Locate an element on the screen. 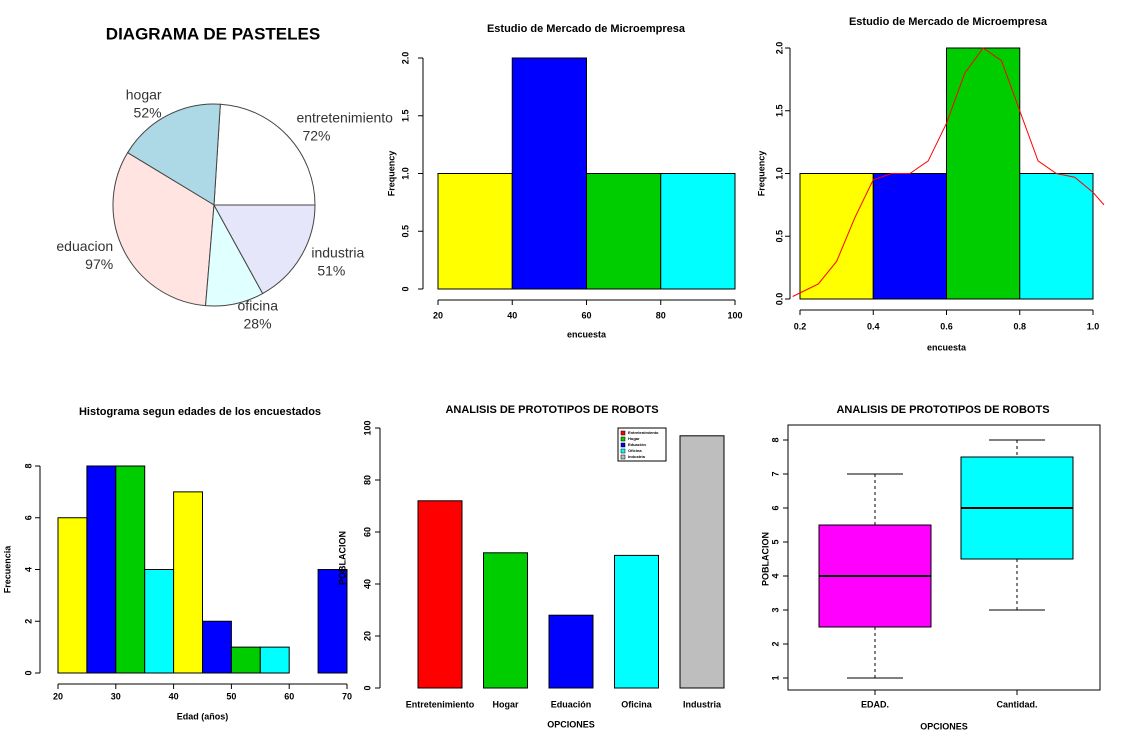  y-tick-label: 1 is located at coordinates (775, 677).